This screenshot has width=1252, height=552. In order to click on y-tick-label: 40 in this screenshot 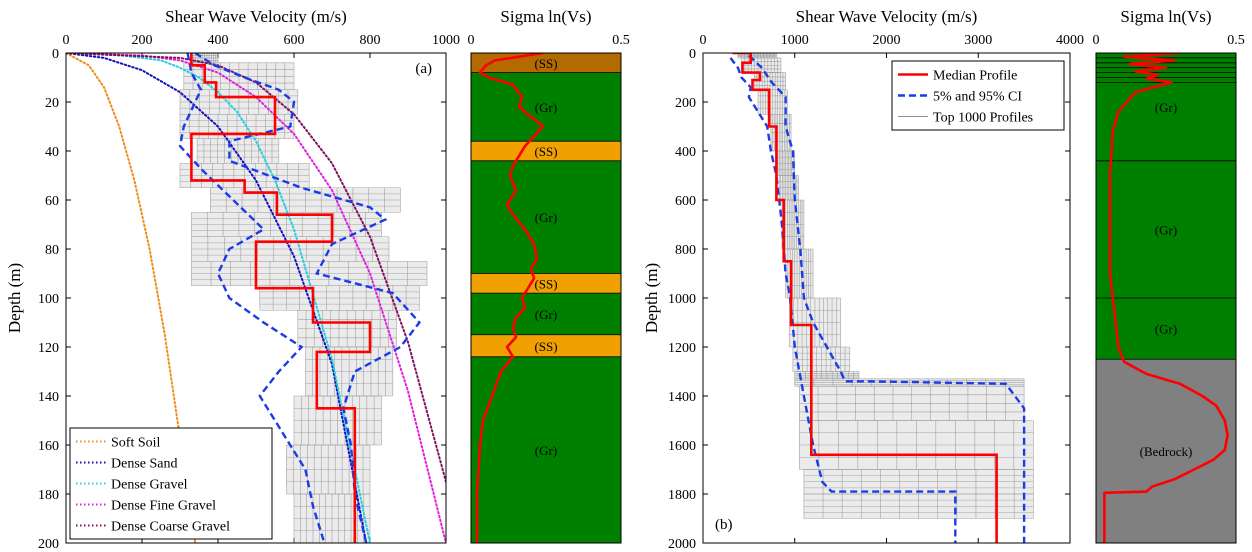, I will do `click(52, 152)`.